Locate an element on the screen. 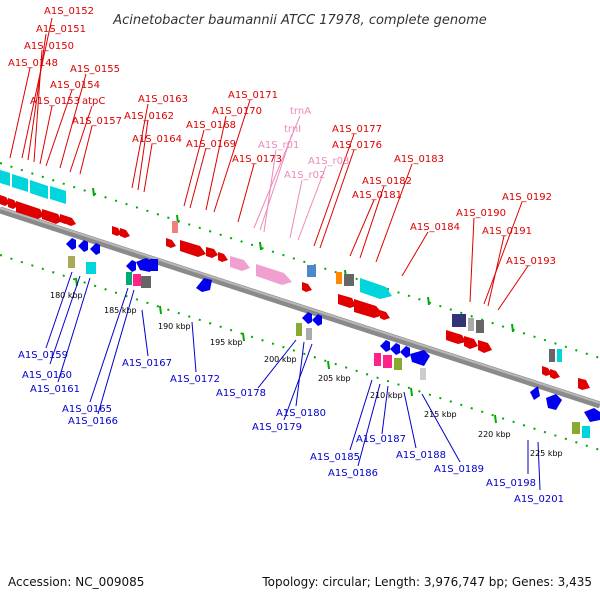 Image resolution: width=600 pixels, height=600 pixels. rna-gene-labels: trnA trnI A1S_r01 A1S_r03 A1S_r02 is located at coordinates (303, 143).